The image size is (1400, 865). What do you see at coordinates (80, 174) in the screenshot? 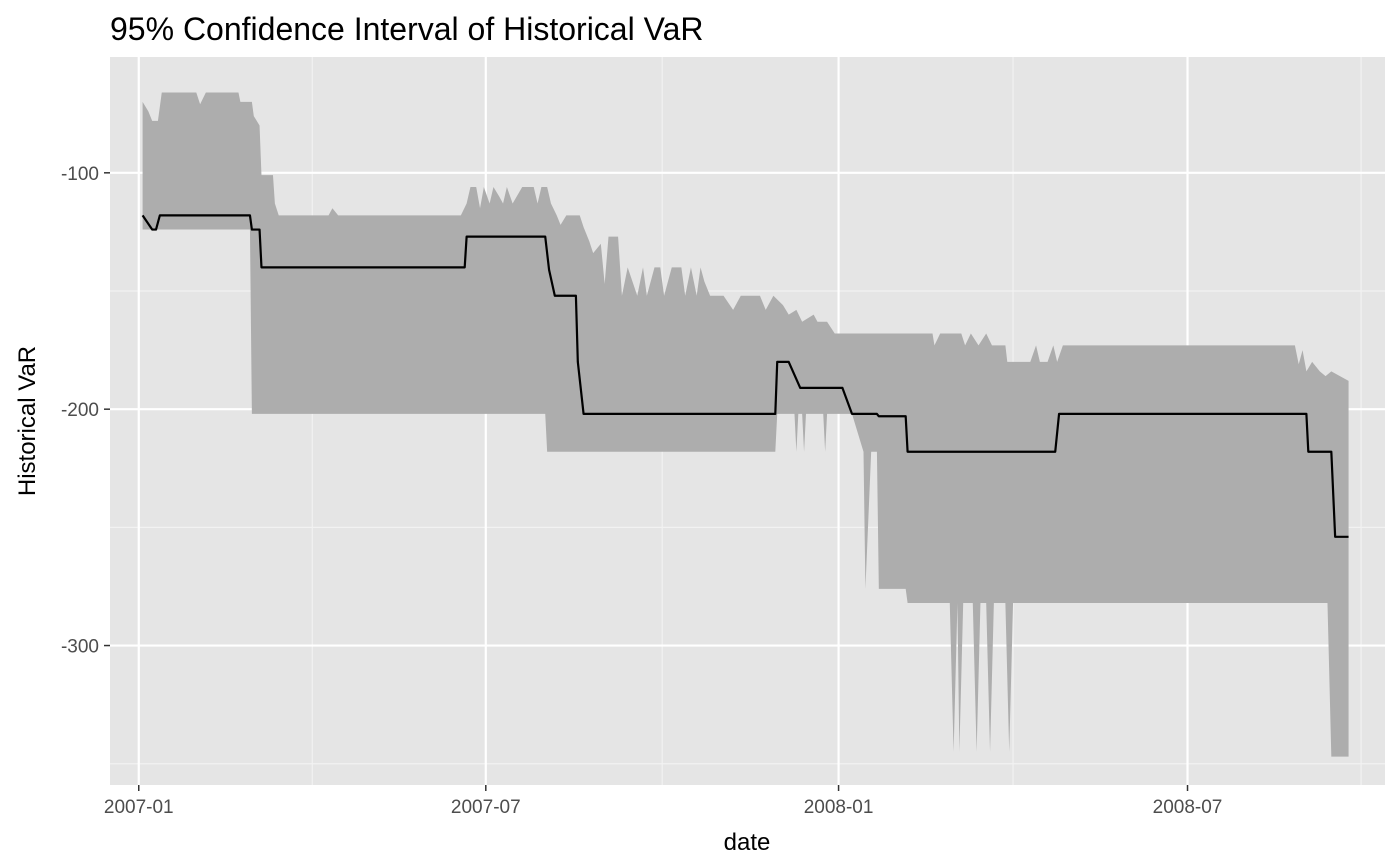
I see `y-tick-label: -100` at bounding box center [80, 174].